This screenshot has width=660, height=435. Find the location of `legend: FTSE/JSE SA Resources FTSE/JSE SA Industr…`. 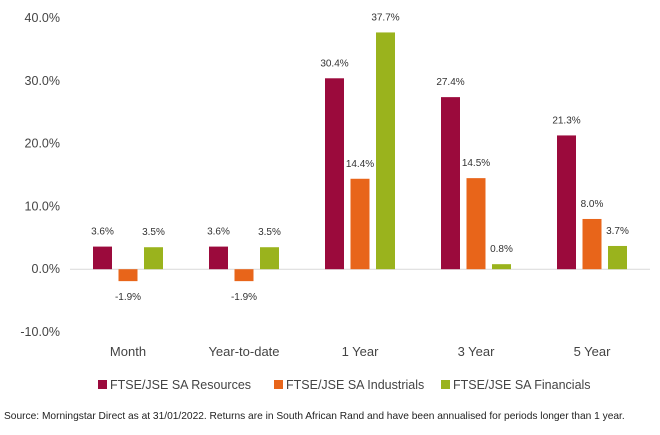

legend: FTSE/JSE SA Resources FTSE/JSE SA Industr… is located at coordinates (344, 385).